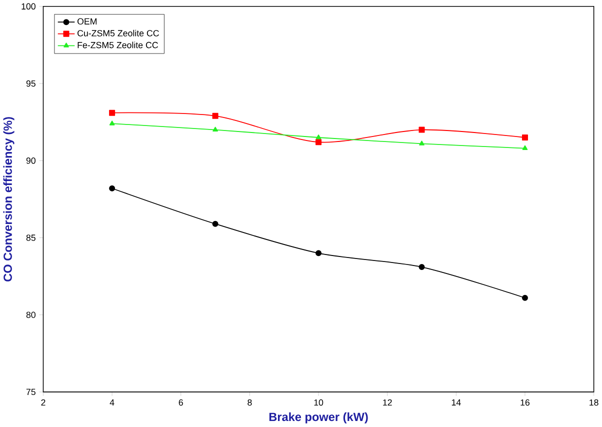 The image size is (602, 427). What do you see at coordinates (31, 238) in the screenshot?
I see `y-tick-label: 85` at bounding box center [31, 238].